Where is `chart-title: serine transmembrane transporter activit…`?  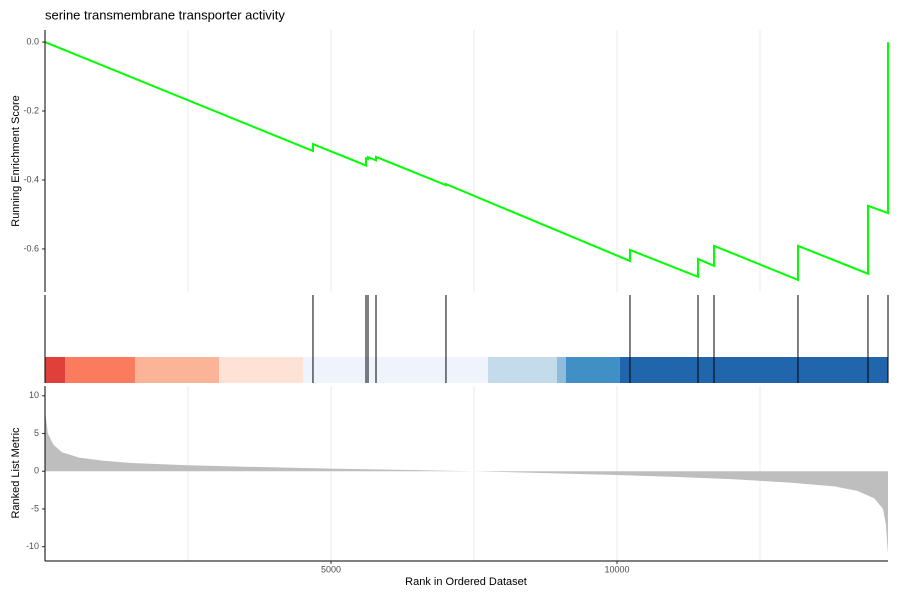 chart-title: serine transmembrane transporter activit… is located at coordinates (165, 14).